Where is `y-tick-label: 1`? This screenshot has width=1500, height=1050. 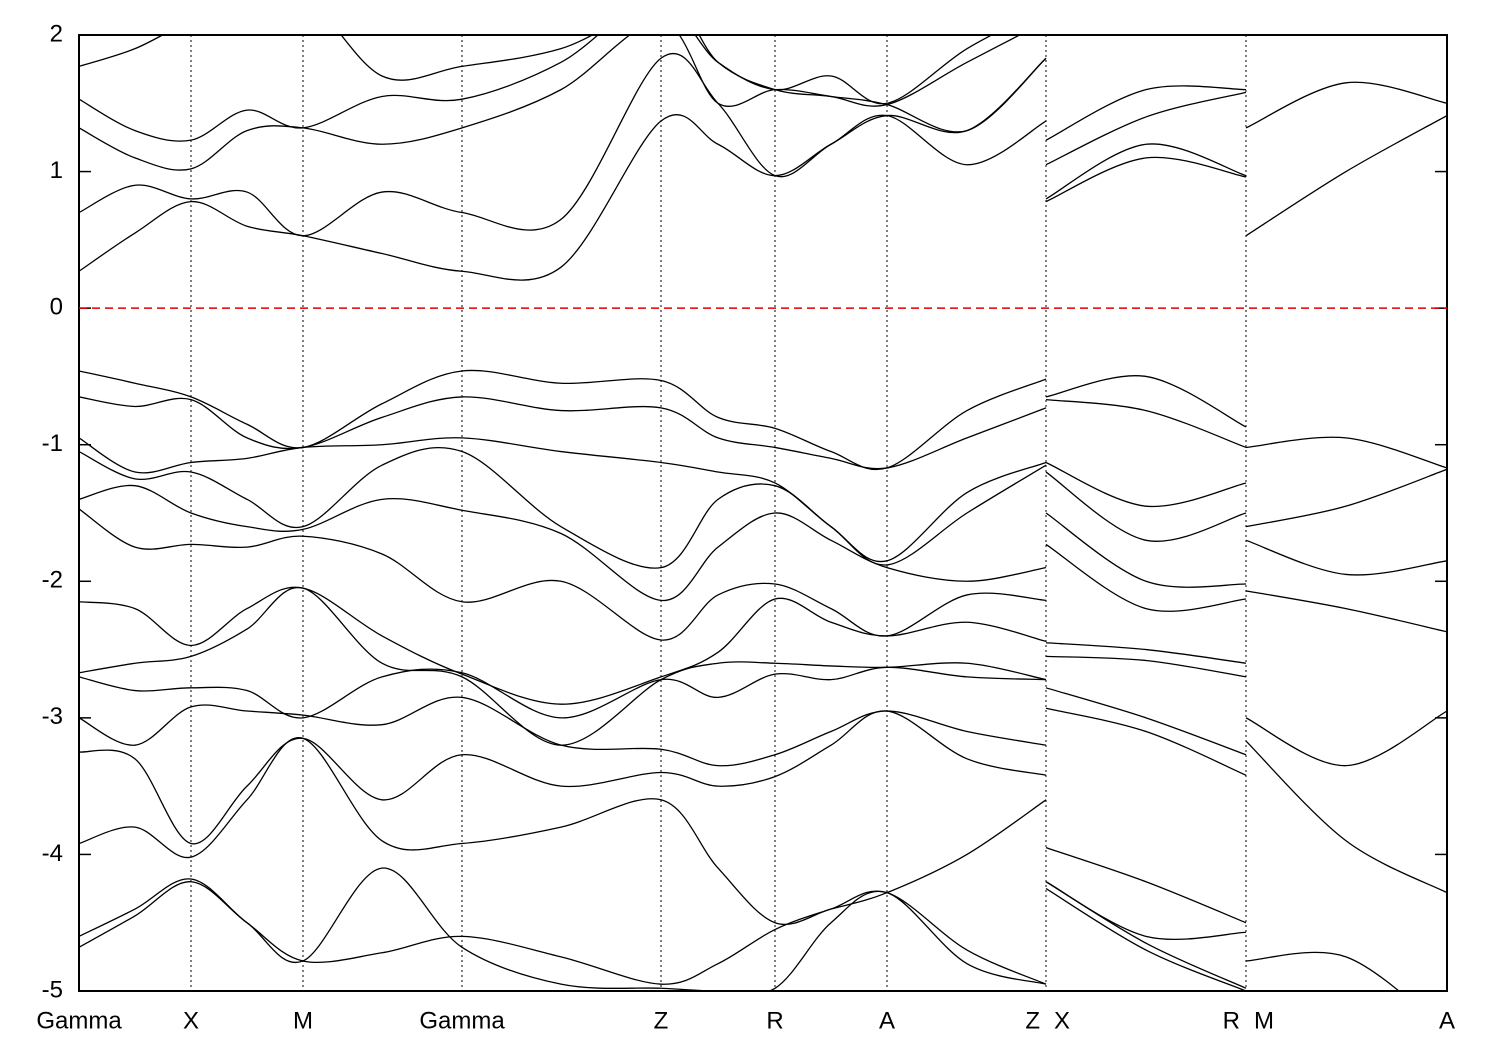 y-tick-label: 1 is located at coordinates (56, 170).